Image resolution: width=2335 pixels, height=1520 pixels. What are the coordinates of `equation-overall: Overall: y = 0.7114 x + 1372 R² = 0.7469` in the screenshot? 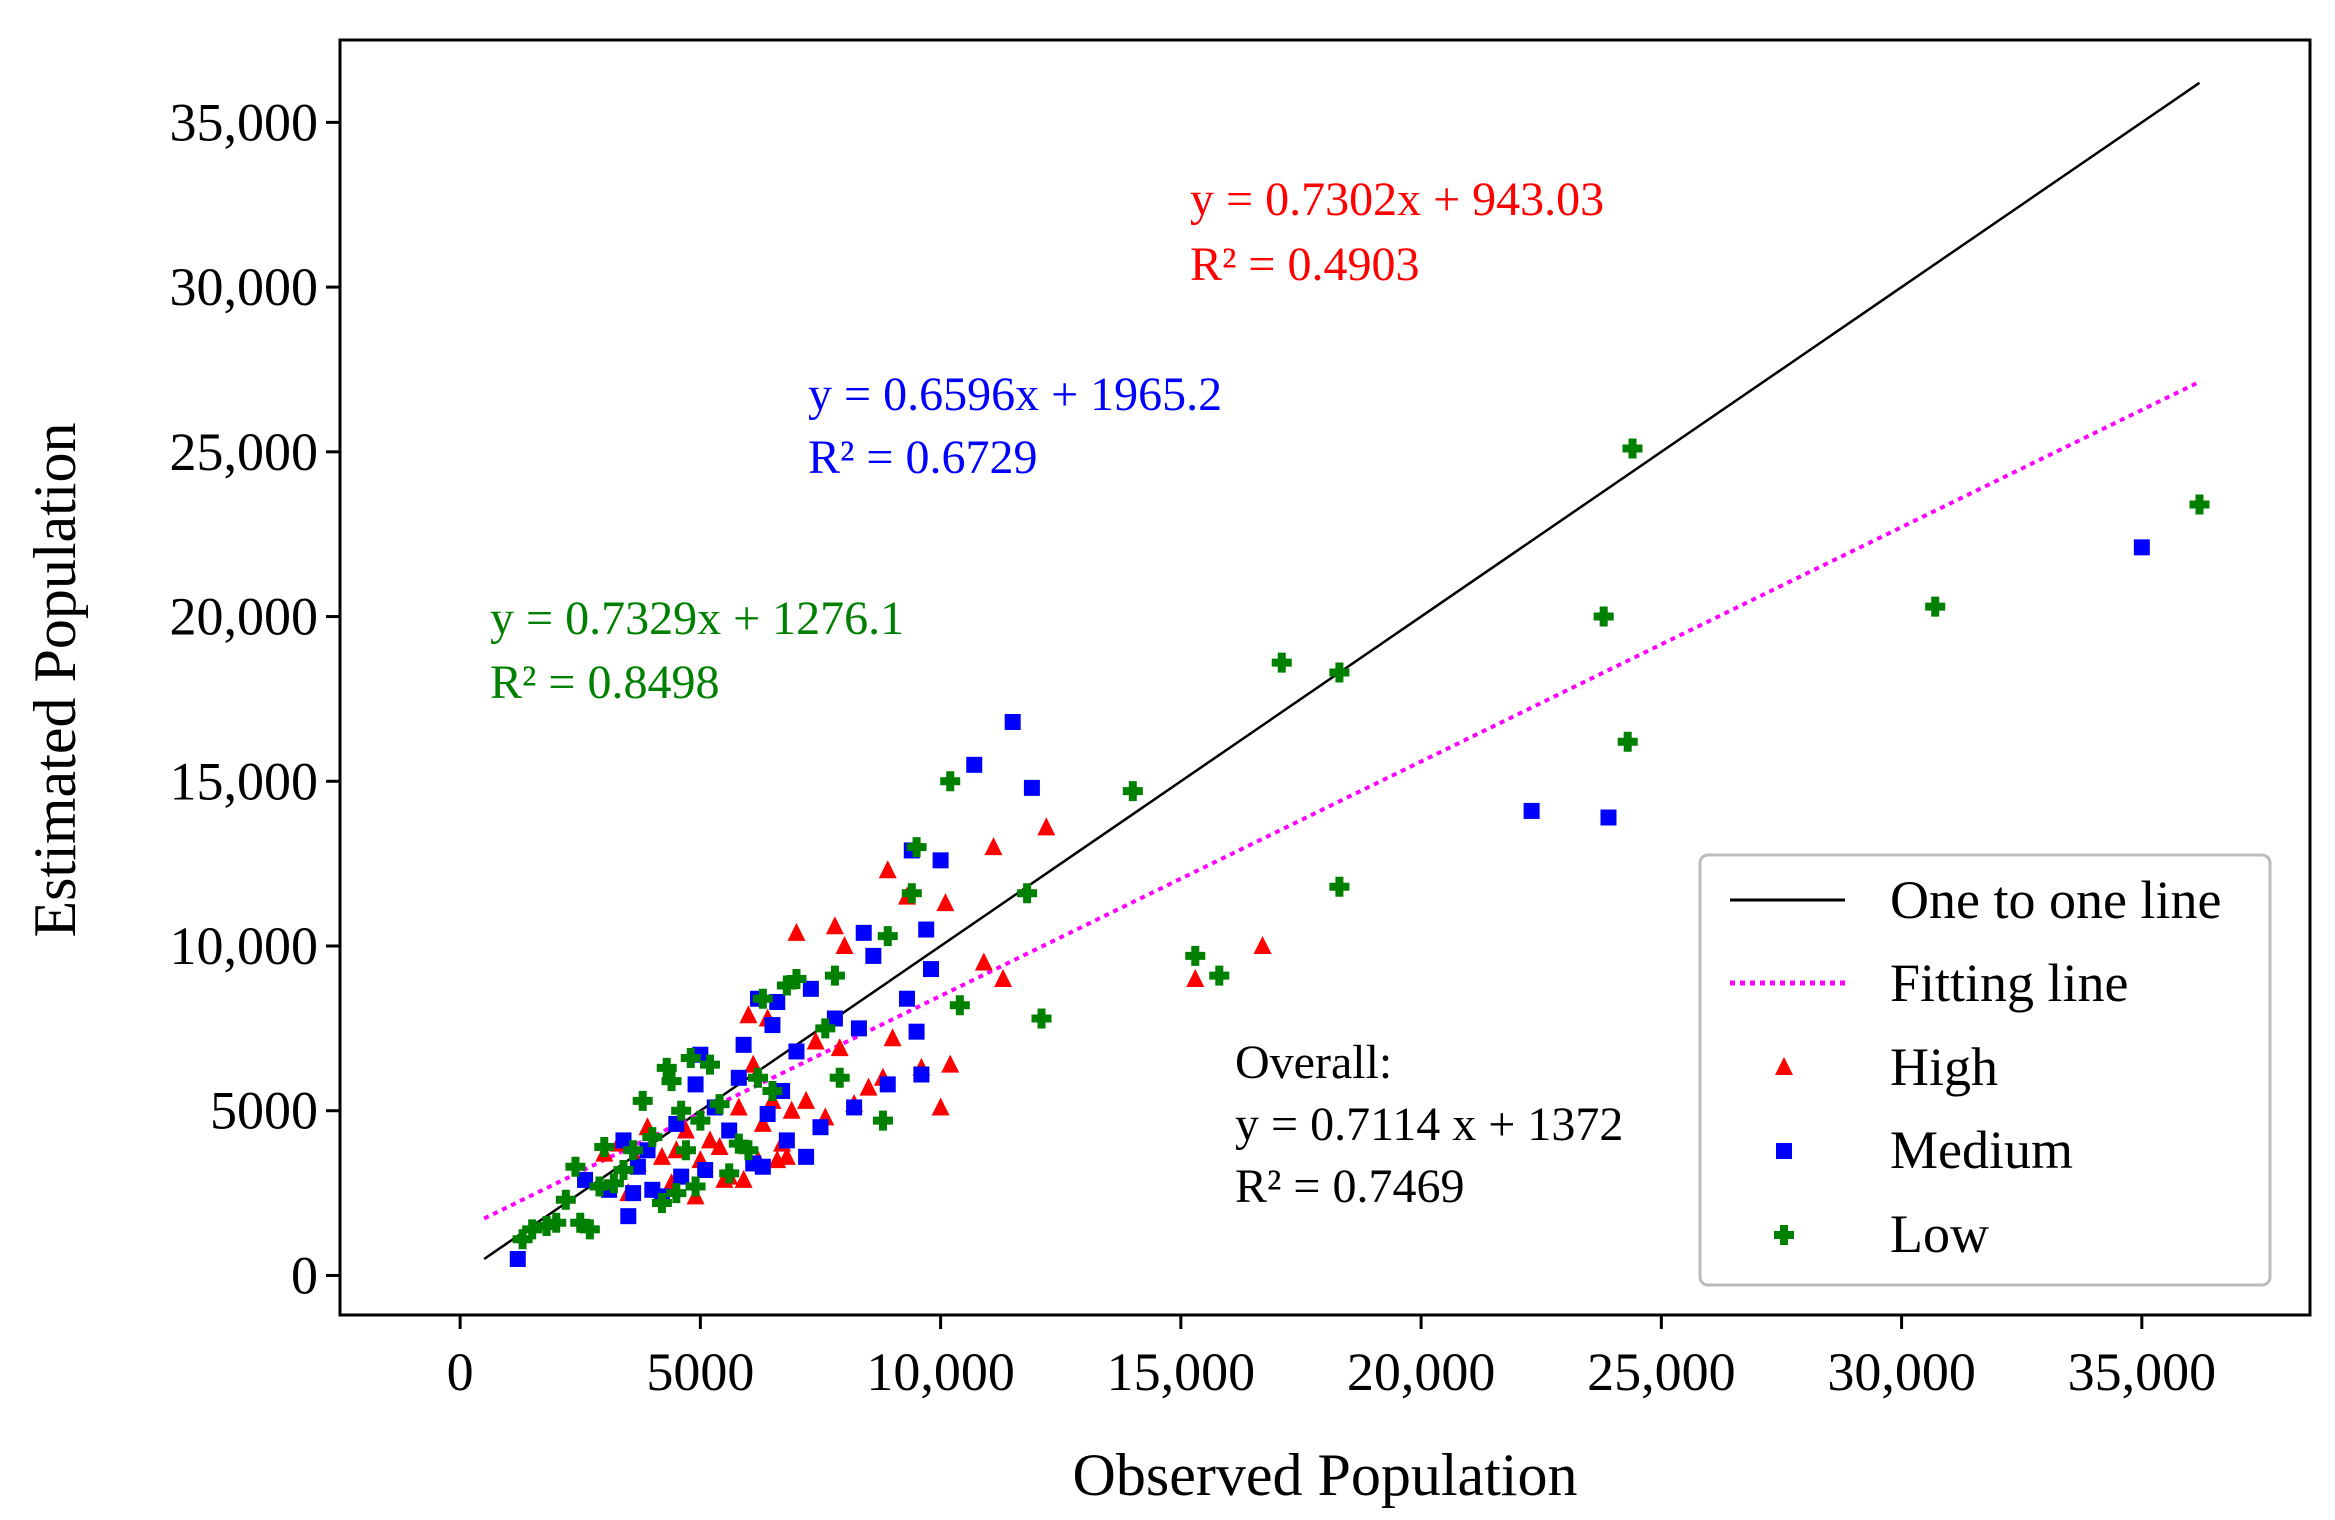 It's located at (1429, 1124).